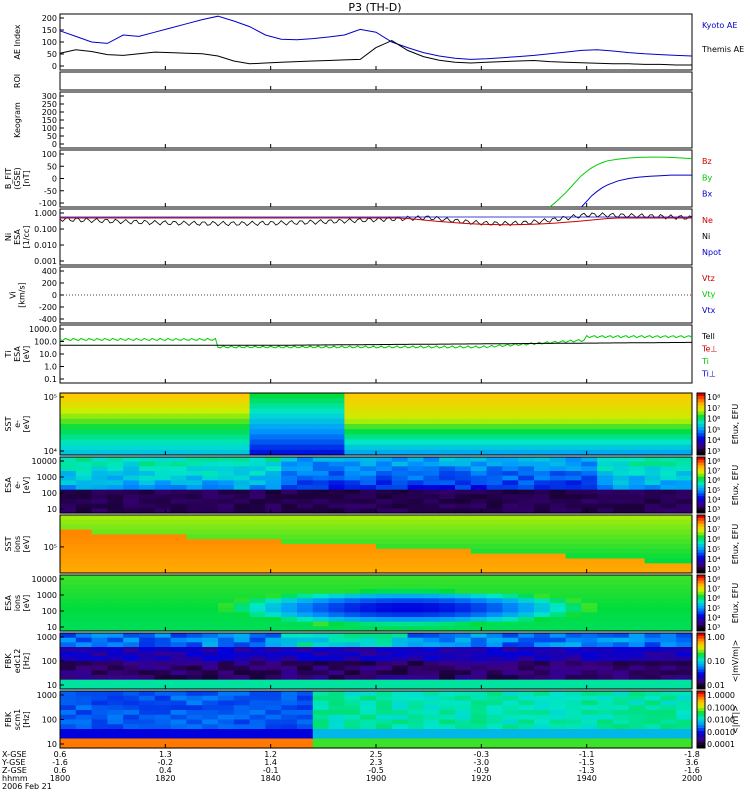 Image resolution: width=750 pixels, height=800 pixels. I want to click on fbk_b-ylabel: FBKscm1[Hz], so click(17, 719).